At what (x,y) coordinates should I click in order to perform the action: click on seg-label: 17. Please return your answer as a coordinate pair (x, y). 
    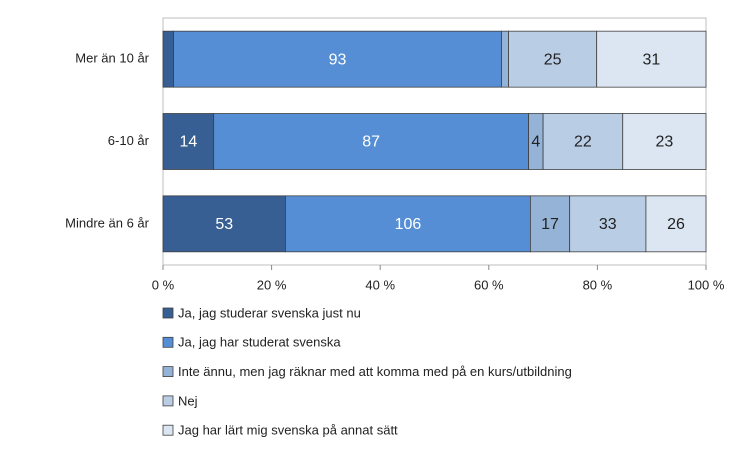
    Looking at the image, I should click on (550, 224).